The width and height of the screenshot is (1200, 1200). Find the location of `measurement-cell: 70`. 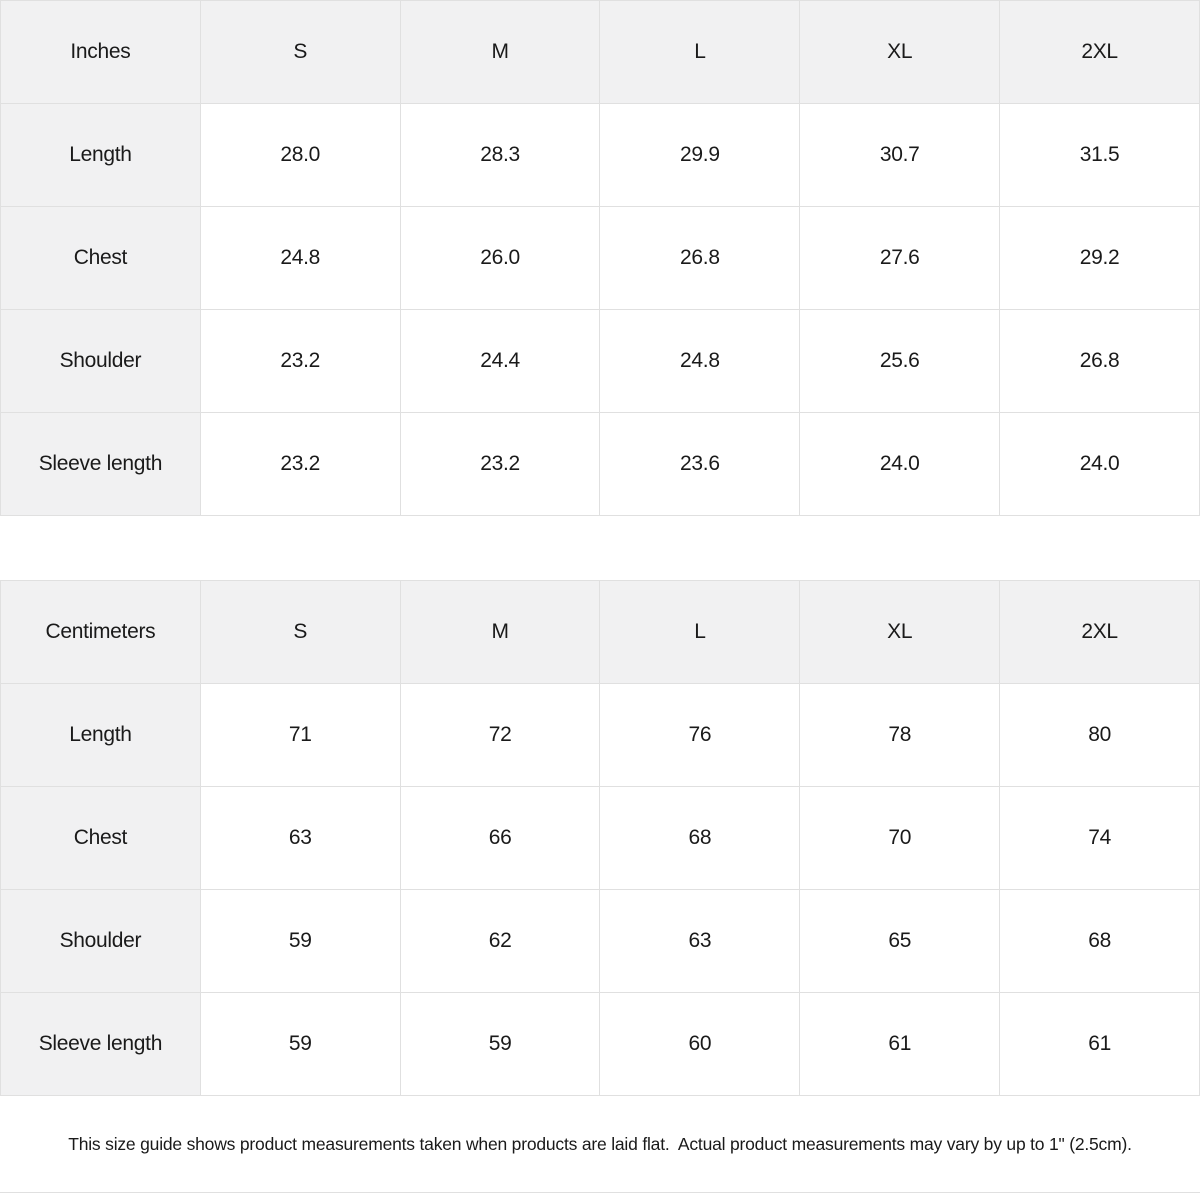

measurement-cell: 70 is located at coordinates (900, 838).